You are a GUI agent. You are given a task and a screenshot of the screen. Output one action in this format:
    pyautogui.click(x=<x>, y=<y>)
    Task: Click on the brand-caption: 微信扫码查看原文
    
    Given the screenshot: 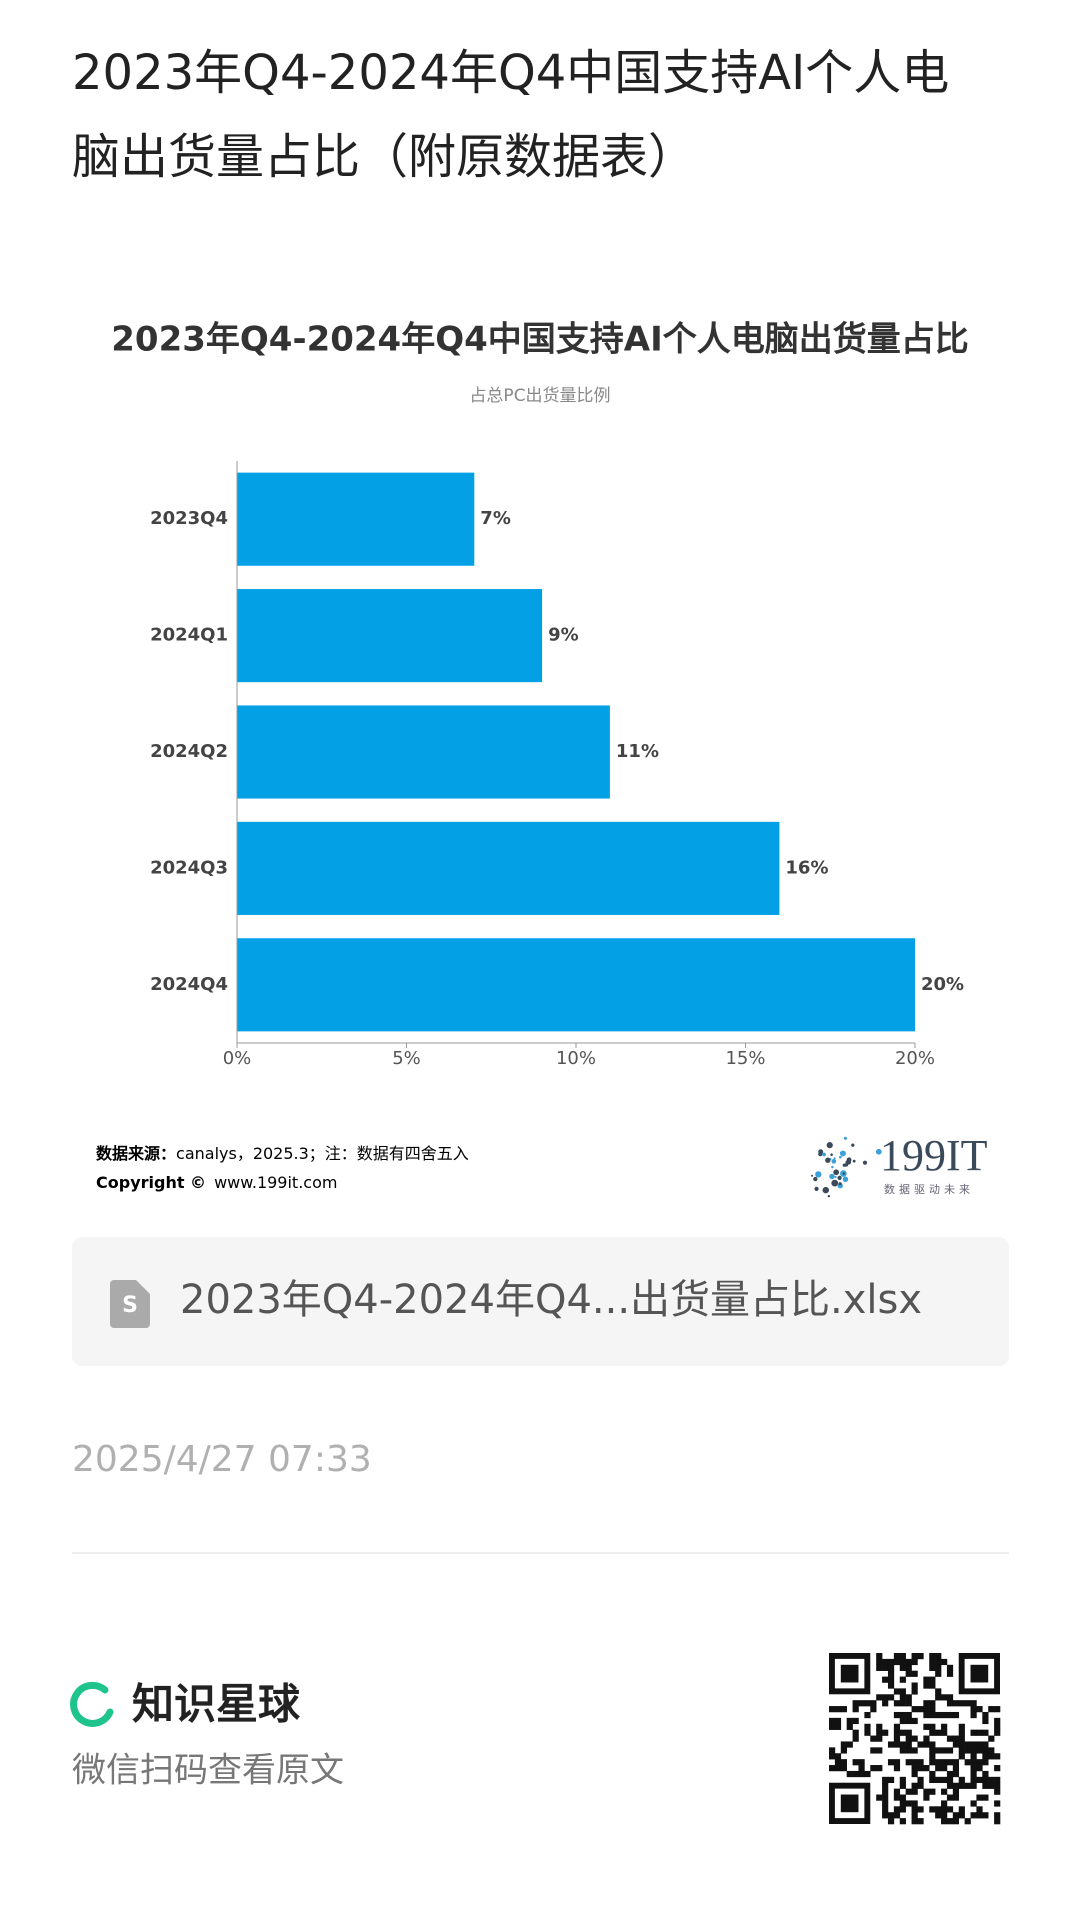 What is the action you would take?
    pyautogui.click(x=208, y=1771)
    